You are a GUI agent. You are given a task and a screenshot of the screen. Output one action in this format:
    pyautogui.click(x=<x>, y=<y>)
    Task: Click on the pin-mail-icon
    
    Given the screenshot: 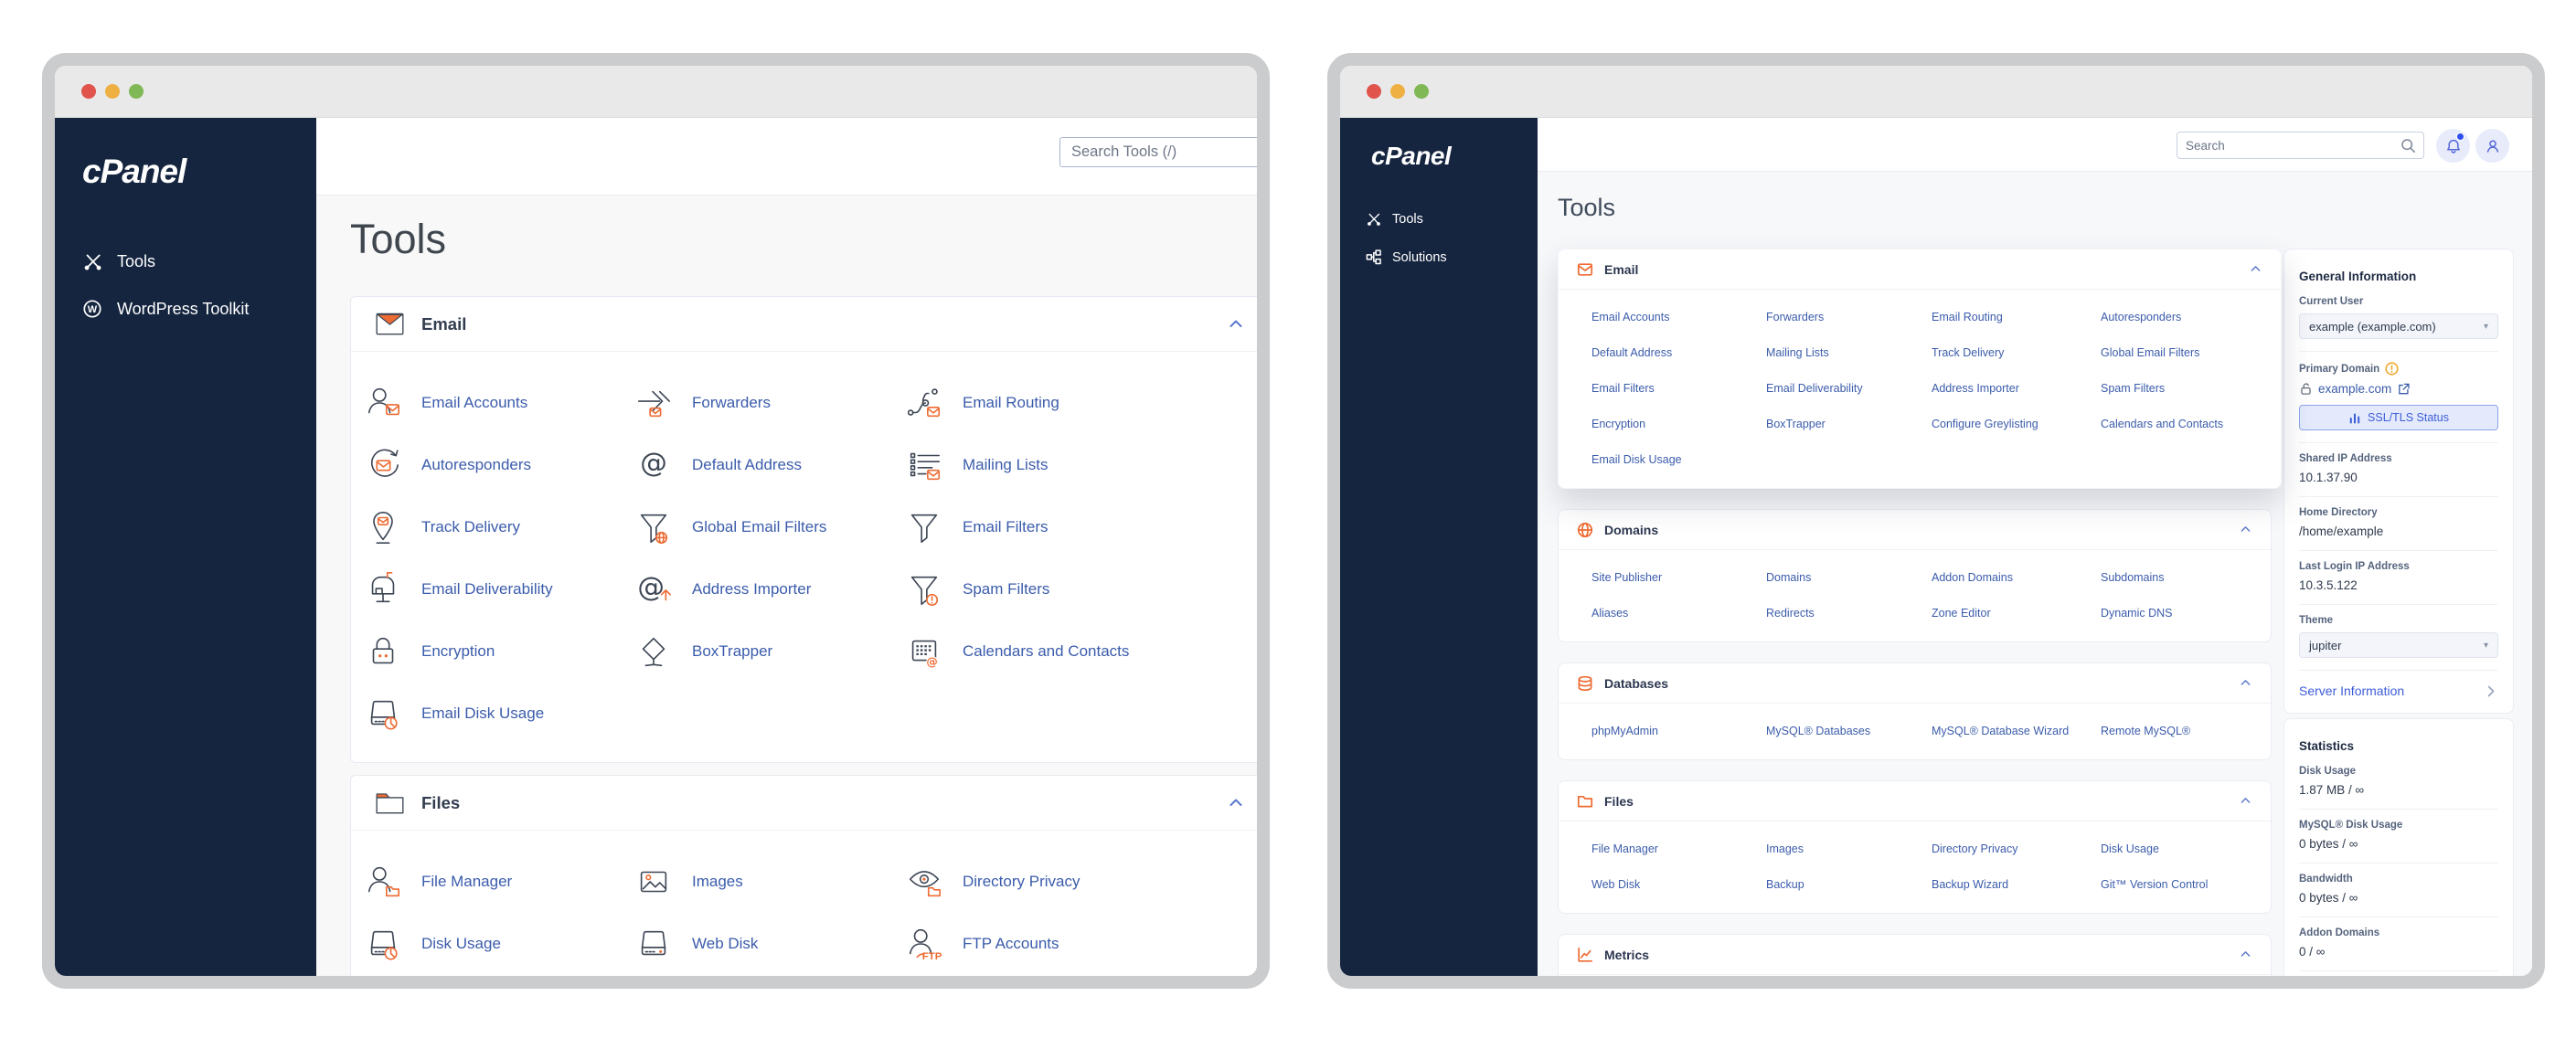 What is the action you would take?
    pyautogui.click(x=383, y=527)
    